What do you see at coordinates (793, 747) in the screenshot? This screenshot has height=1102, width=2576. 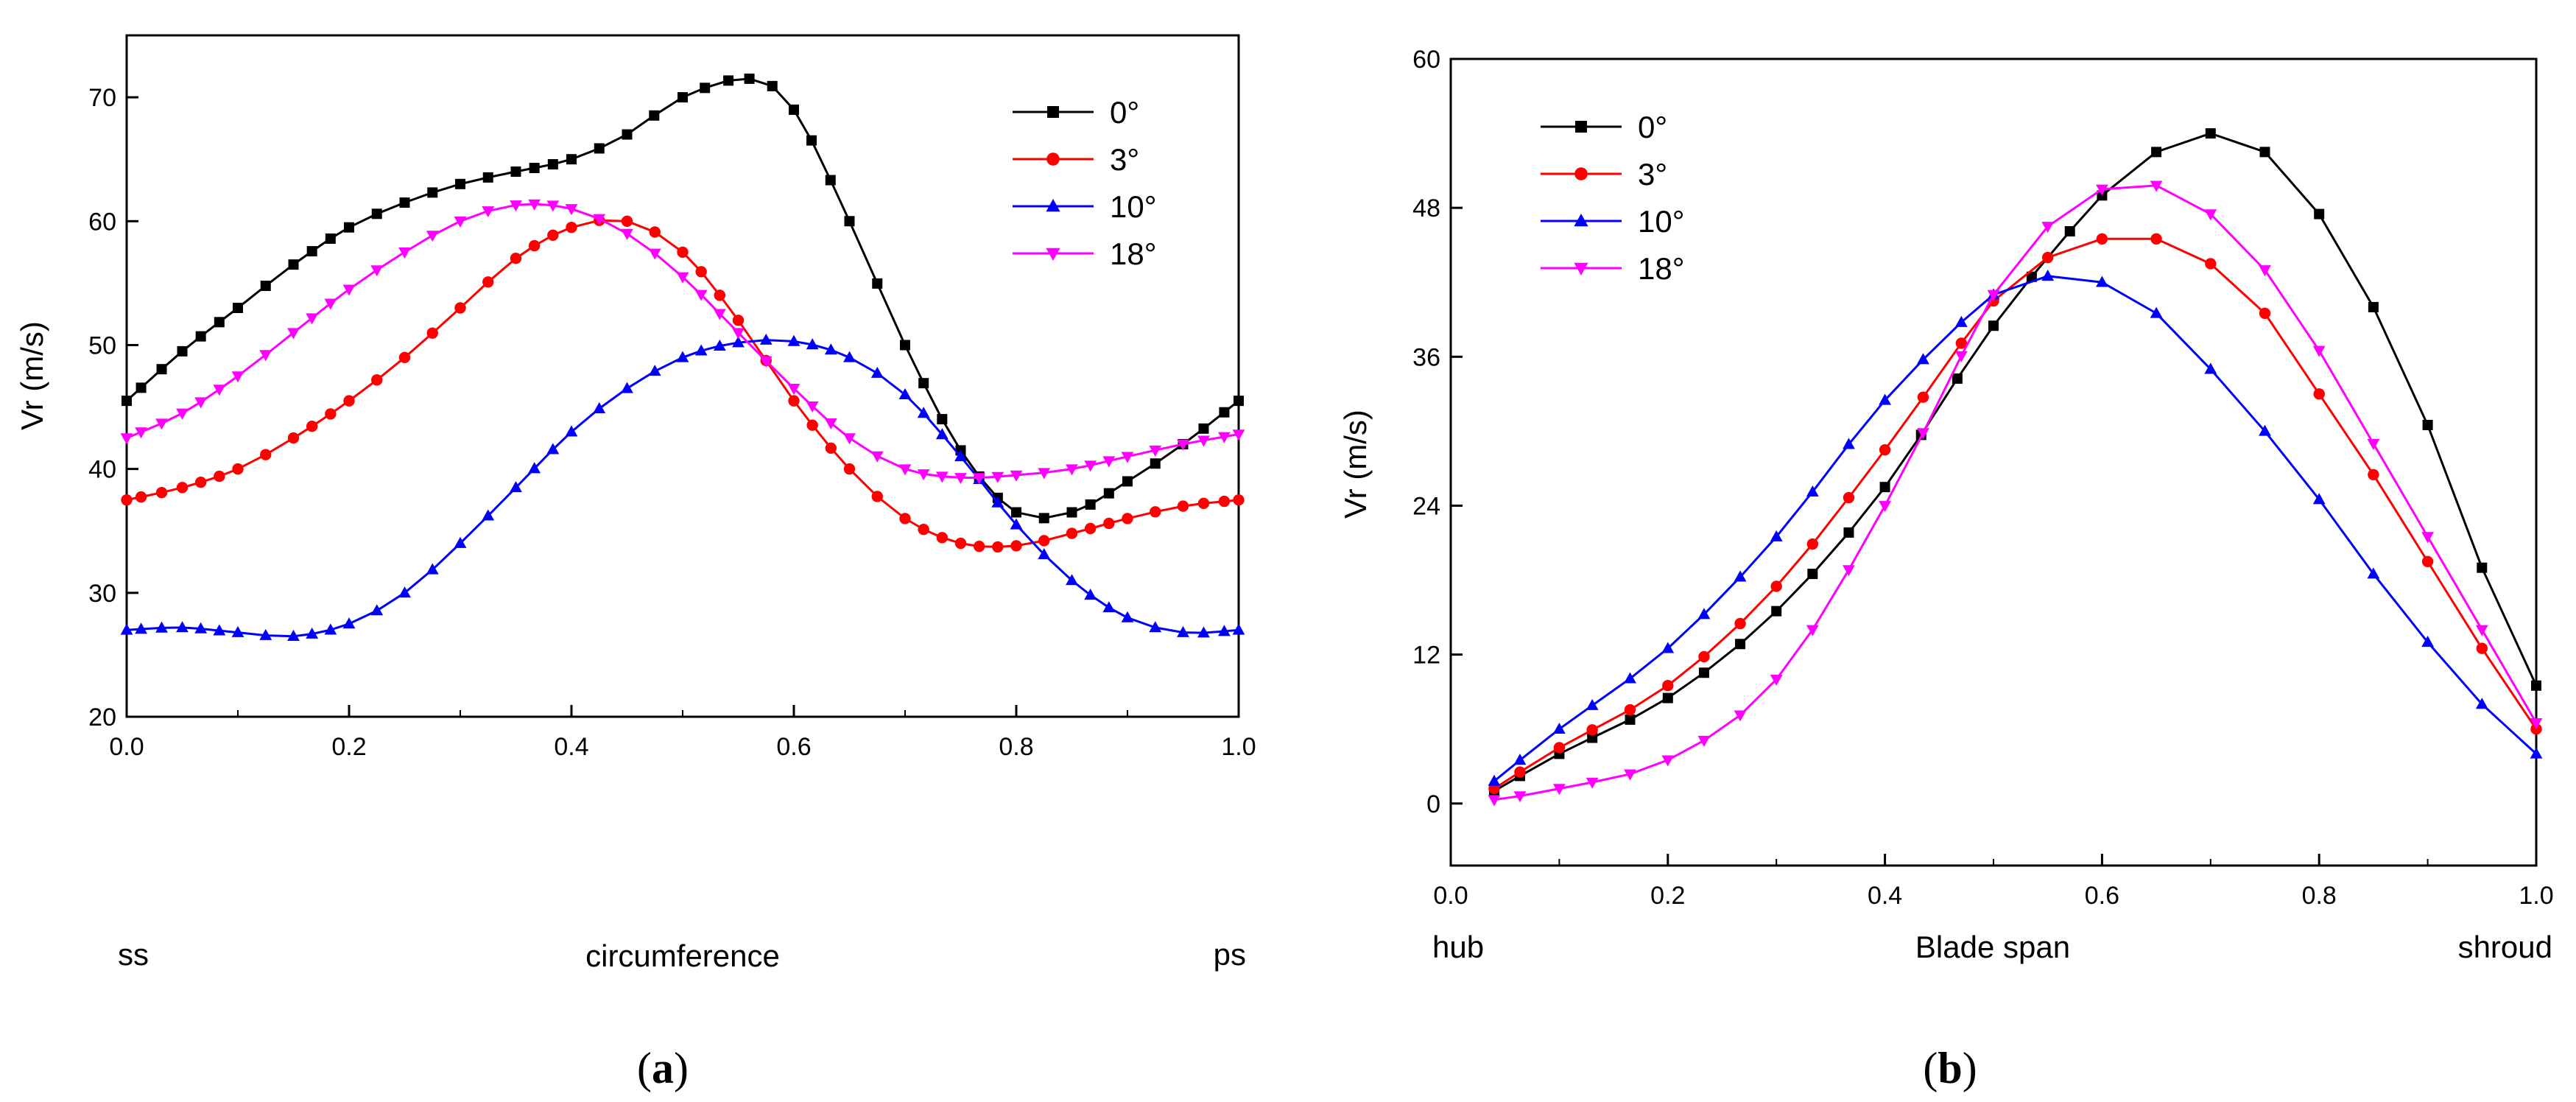 I see `x-tick-label: 0.6` at bounding box center [793, 747].